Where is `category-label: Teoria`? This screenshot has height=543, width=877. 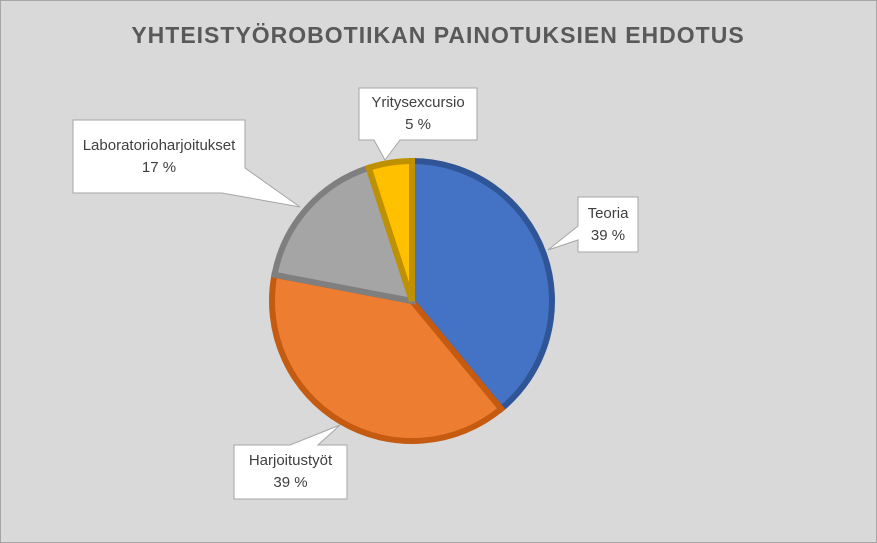 category-label: Teoria is located at coordinates (608, 213).